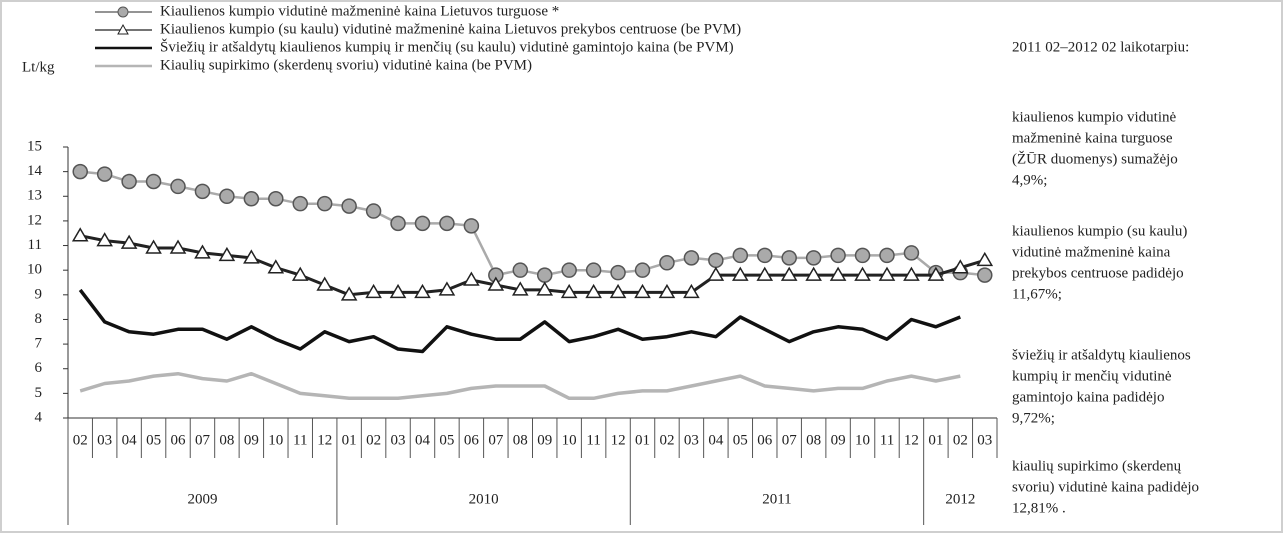  I want to click on note-text: 9,72%;, so click(1033, 418).